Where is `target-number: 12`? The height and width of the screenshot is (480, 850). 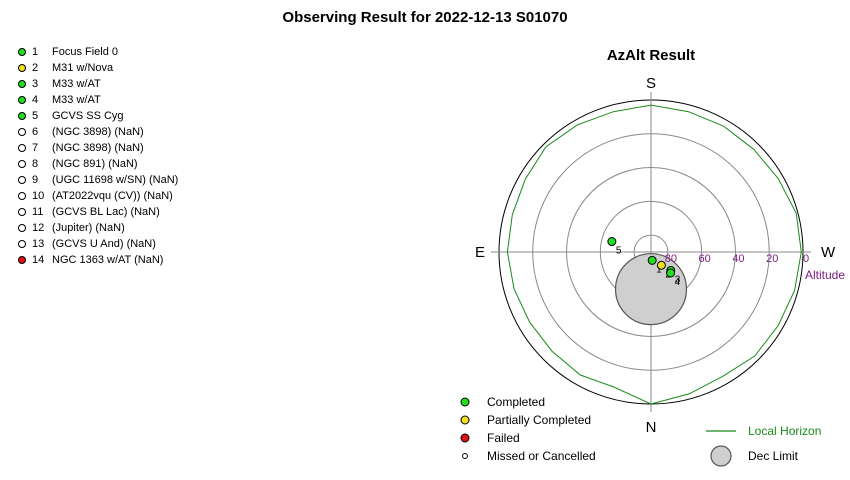 target-number: 12 is located at coordinates (38, 228).